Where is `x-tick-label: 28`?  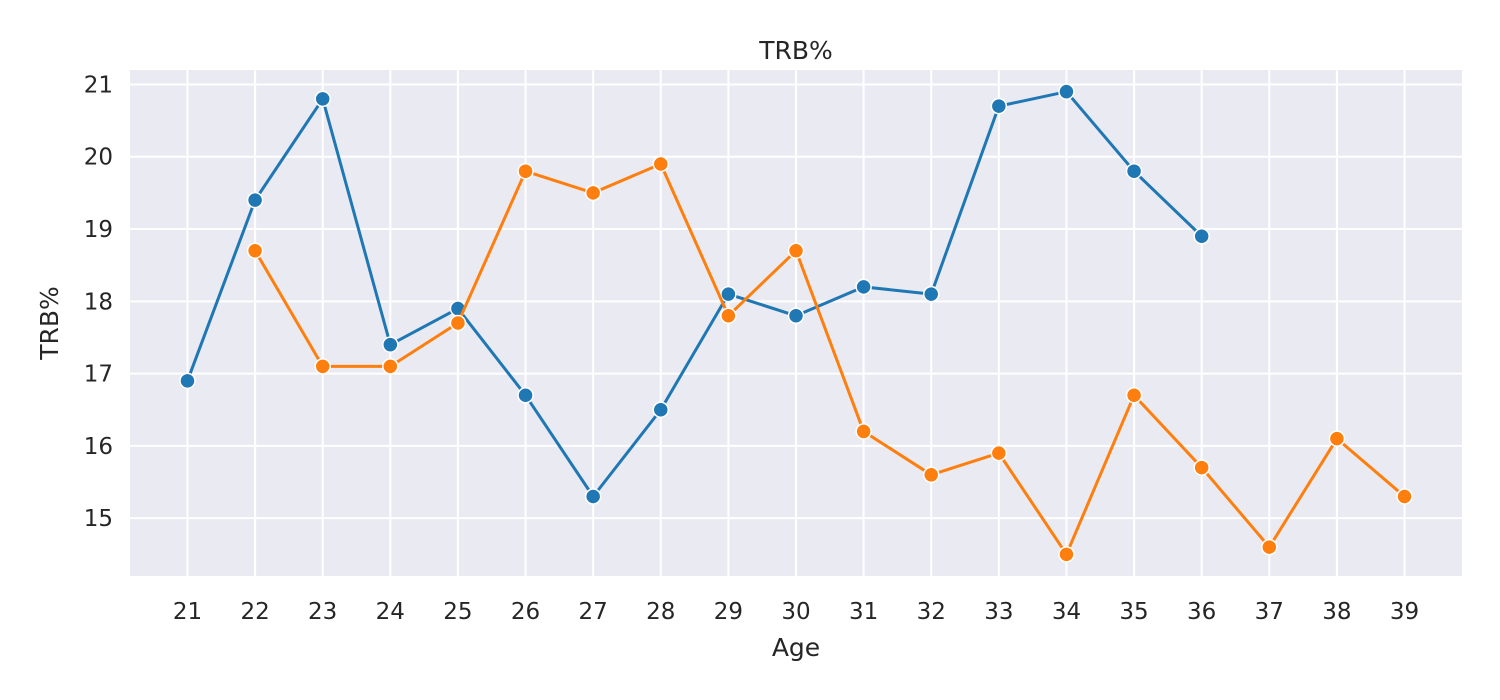 x-tick-label: 28 is located at coordinates (660, 612).